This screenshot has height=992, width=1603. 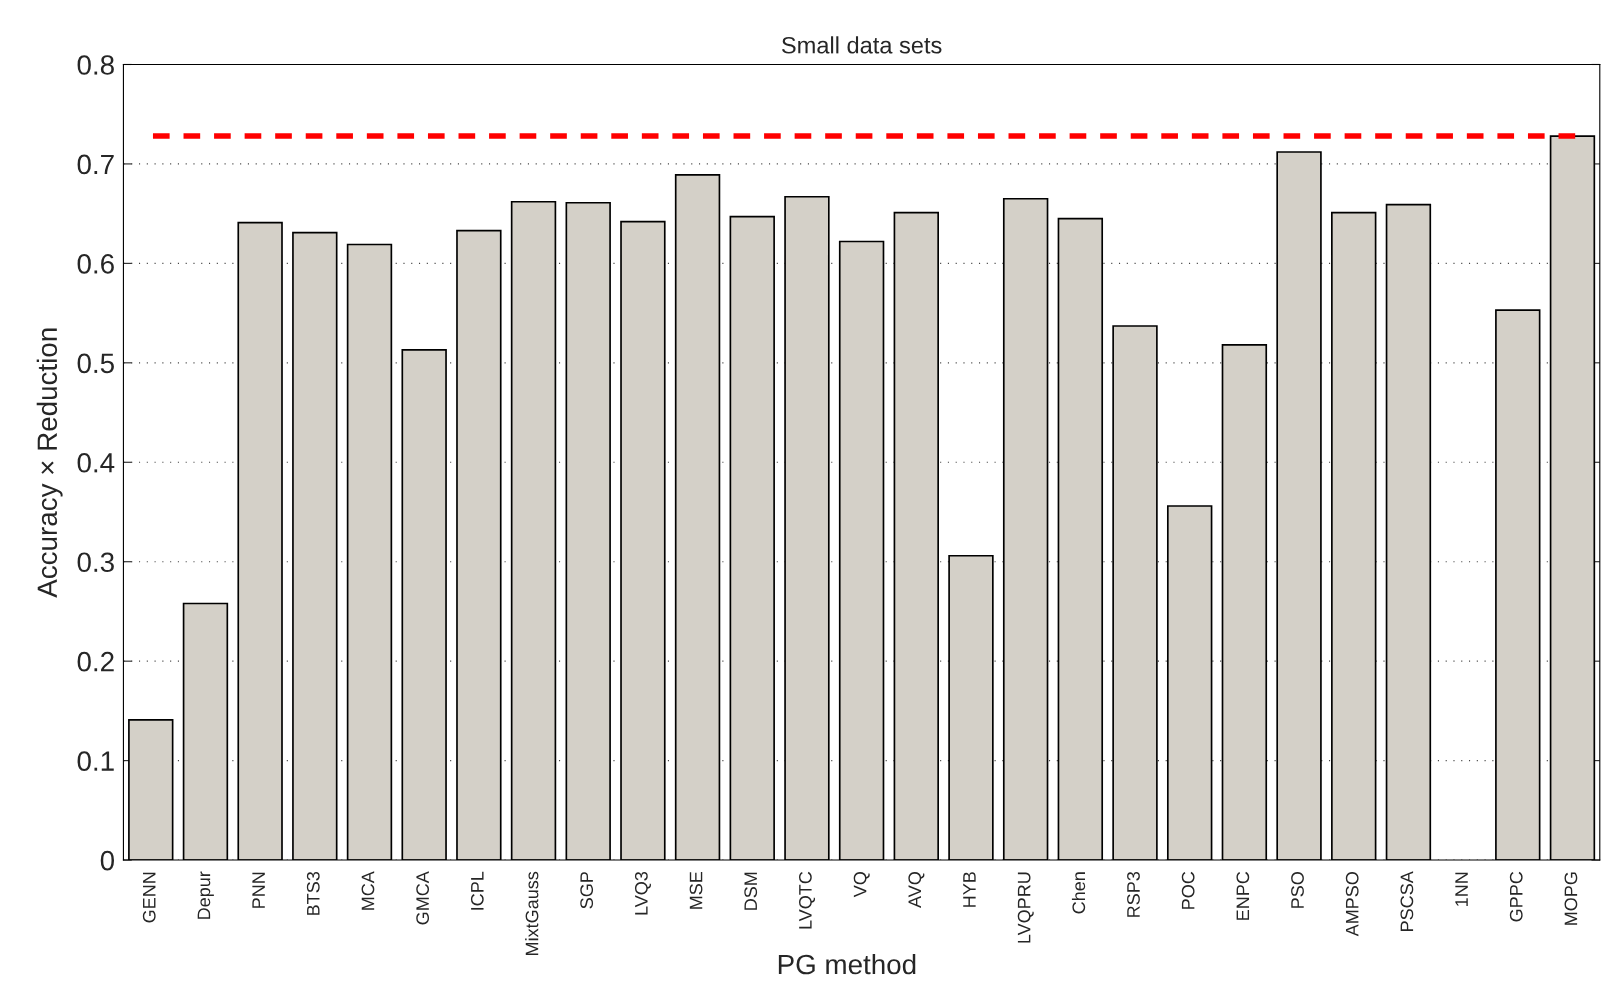 I want to click on y-tick-label: 0.7, so click(x=95, y=164).